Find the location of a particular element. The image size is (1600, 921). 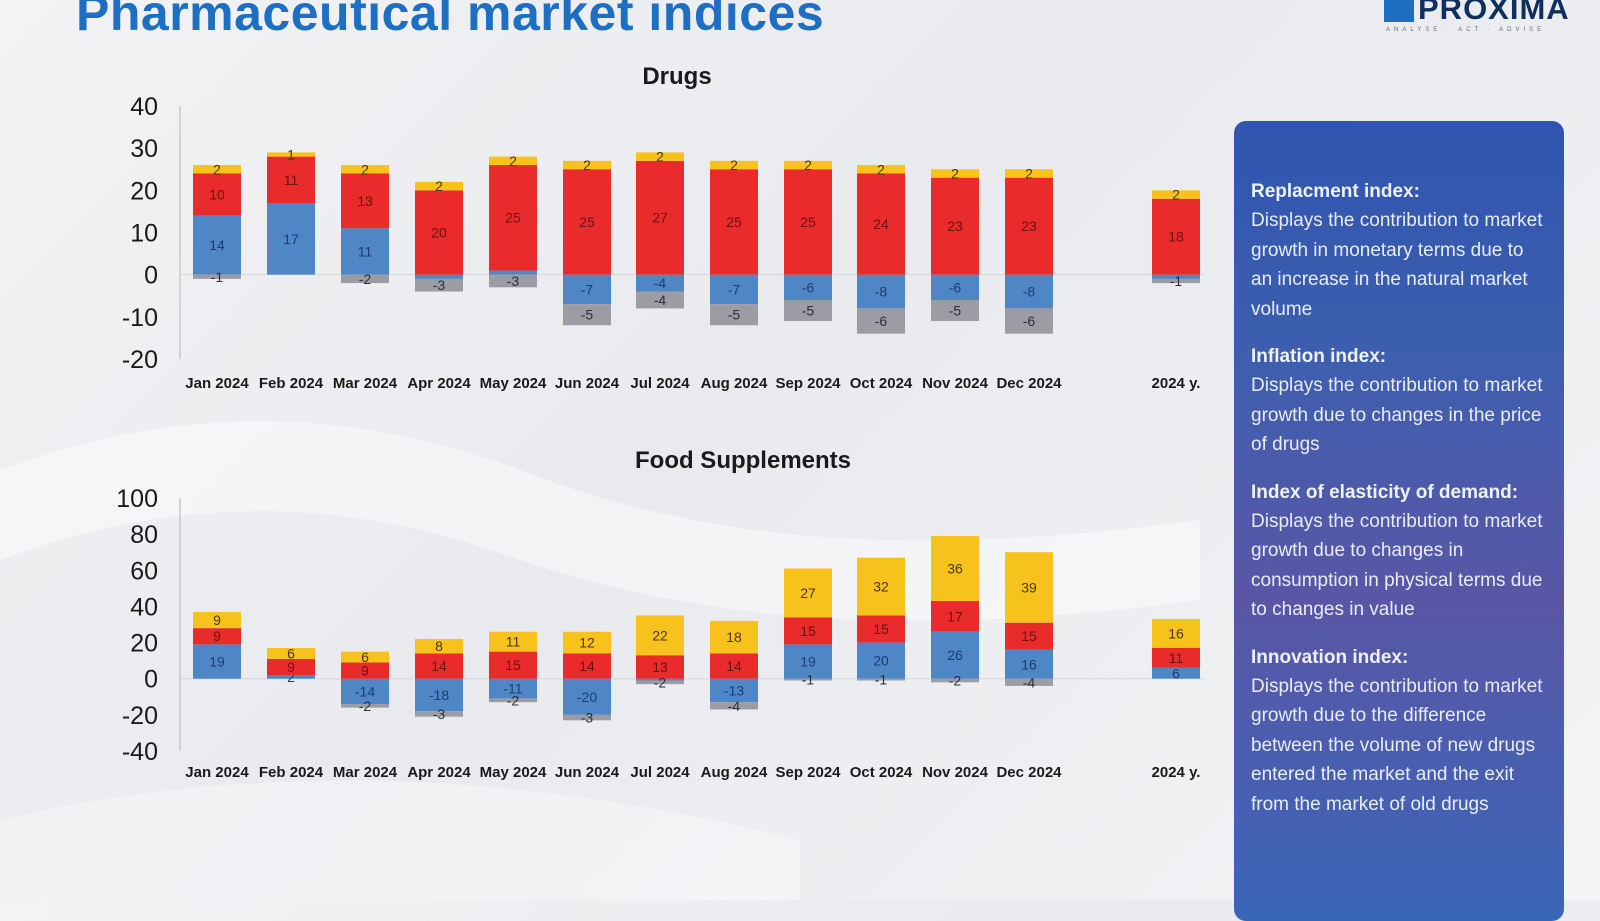

data-label-innovation: -4 is located at coordinates (734, 706).